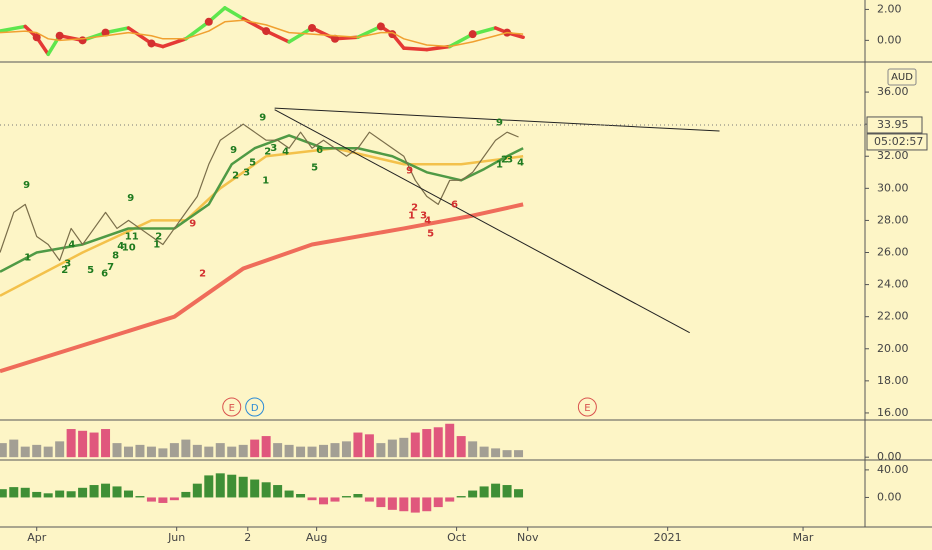 The width and height of the screenshot is (932, 550). Describe the element at coordinates (129, 248) in the screenshot. I see `count-marker: 10` at that location.